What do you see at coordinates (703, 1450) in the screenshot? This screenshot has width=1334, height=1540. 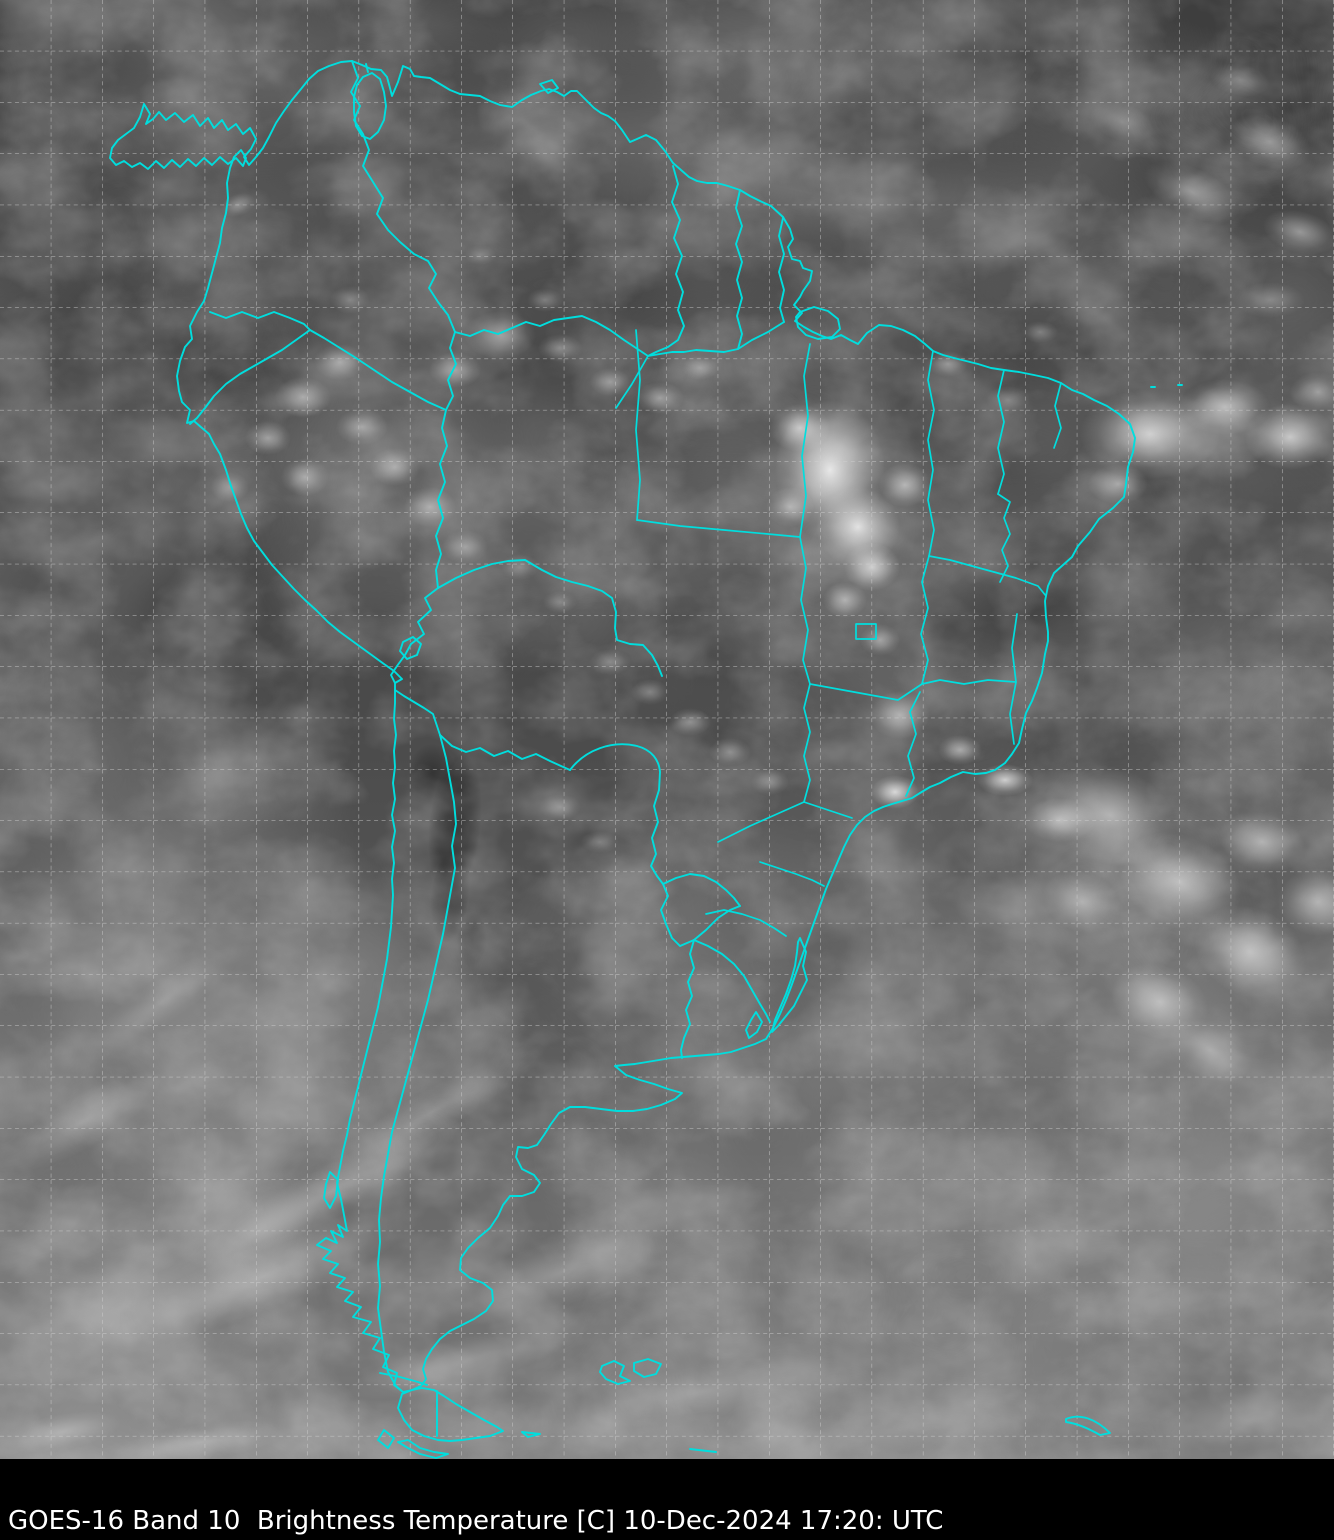 I see `isla-de-los-estados` at bounding box center [703, 1450].